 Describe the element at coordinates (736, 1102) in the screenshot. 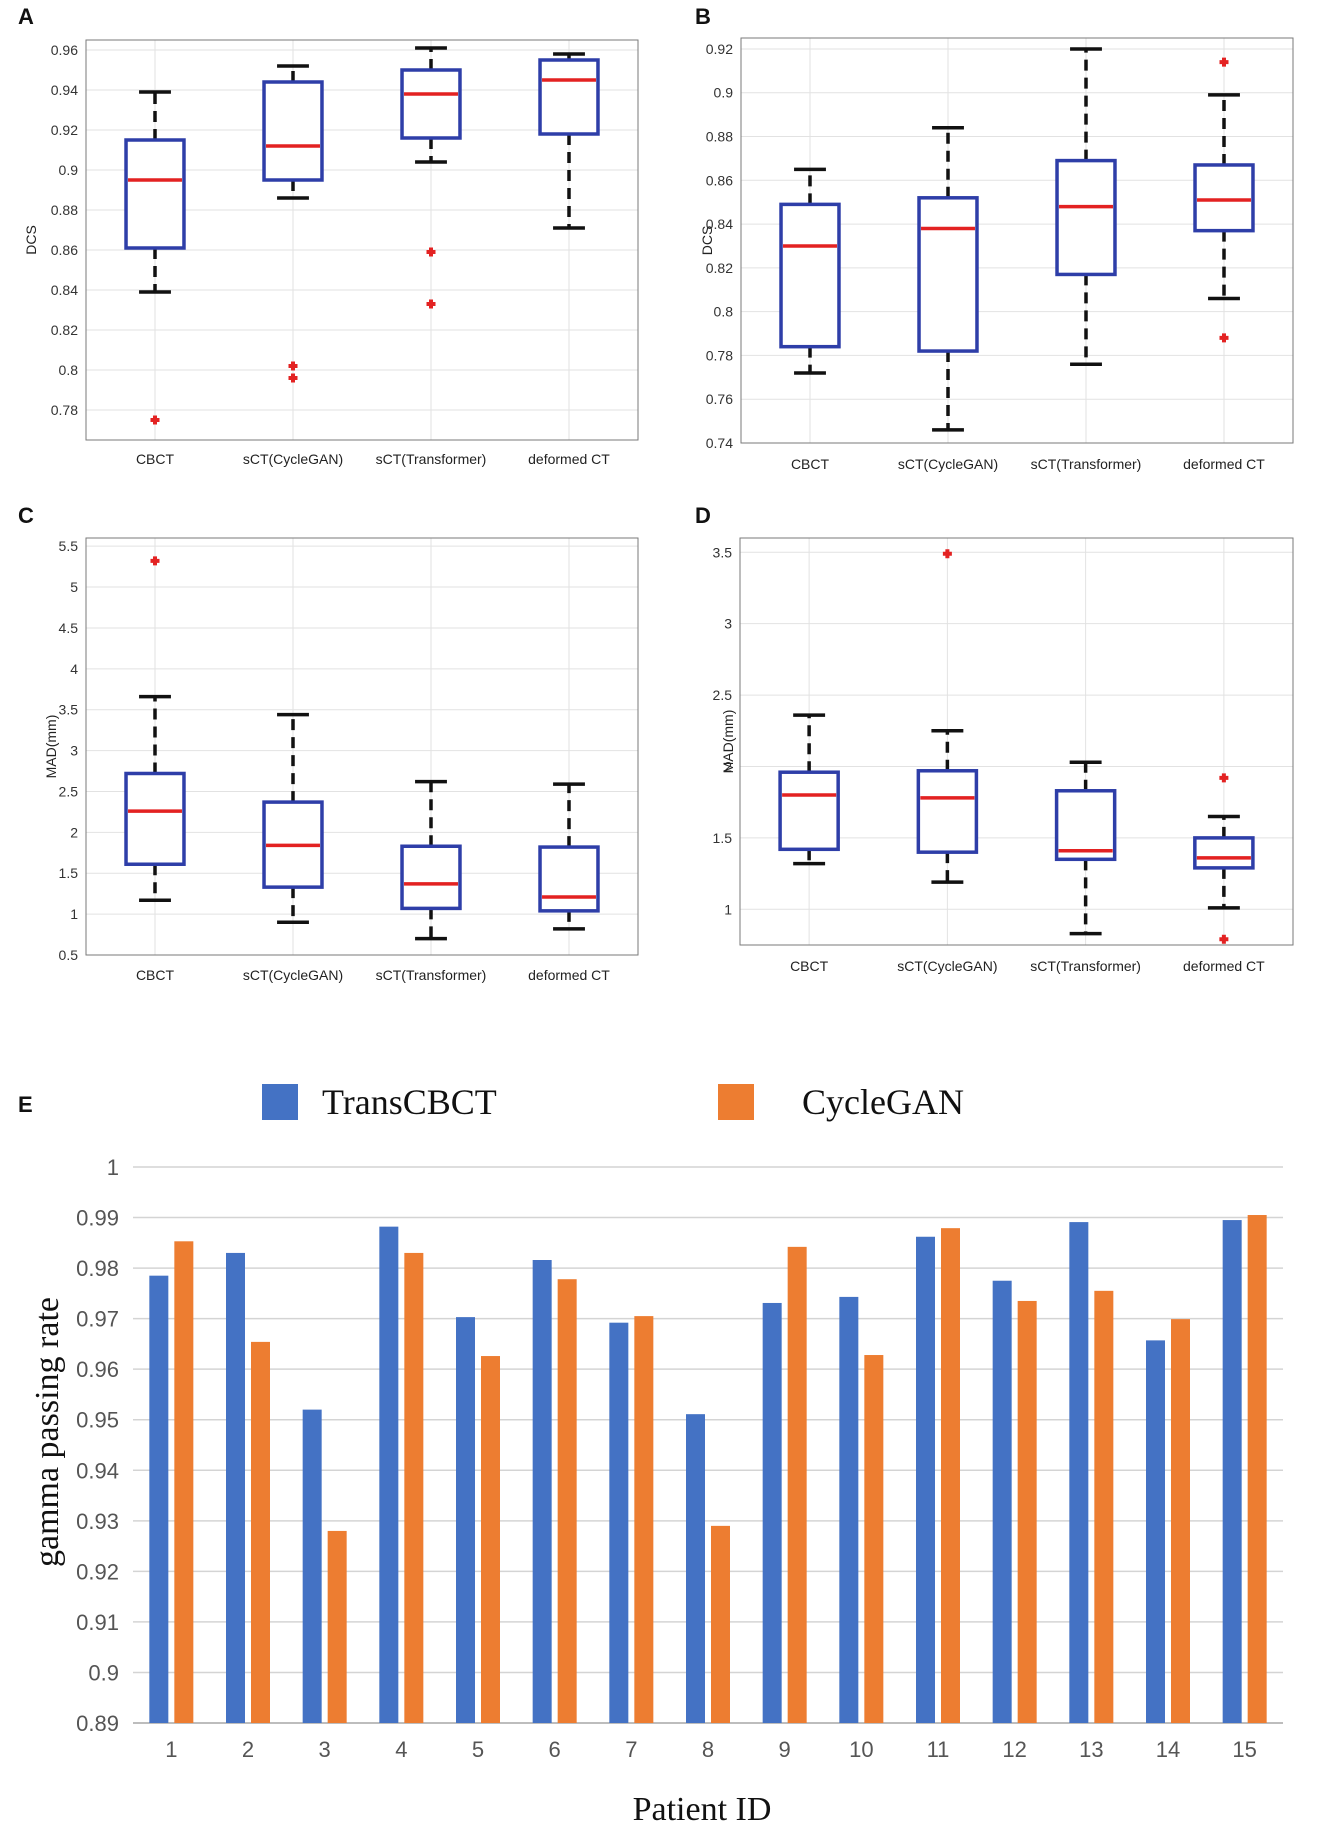

I see `legend-swatch-cyclegan` at that location.